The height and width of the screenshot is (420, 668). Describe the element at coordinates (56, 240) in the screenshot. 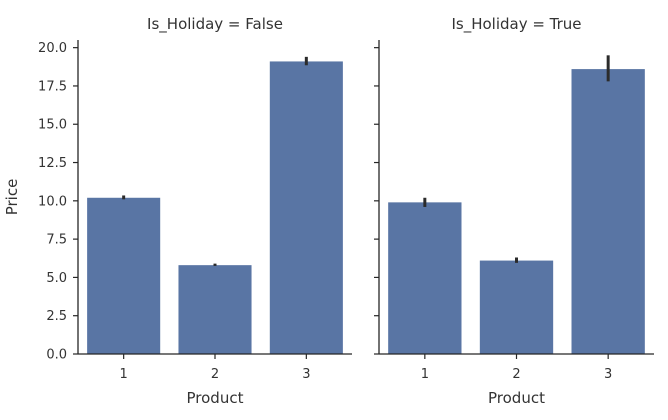

I see `y-tick-label: 7.5` at that location.